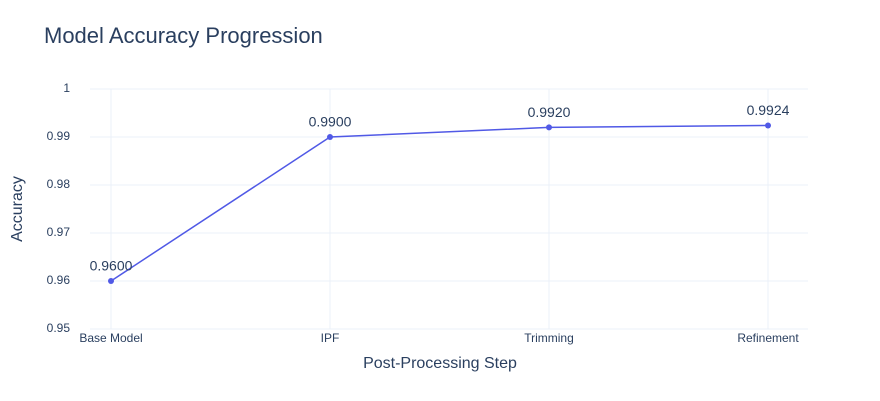 This screenshot has width=880, height=401. Describe the element at coordinates (59, 328) in the screenshot. I see `y-tick-label: 0.95` at that location.